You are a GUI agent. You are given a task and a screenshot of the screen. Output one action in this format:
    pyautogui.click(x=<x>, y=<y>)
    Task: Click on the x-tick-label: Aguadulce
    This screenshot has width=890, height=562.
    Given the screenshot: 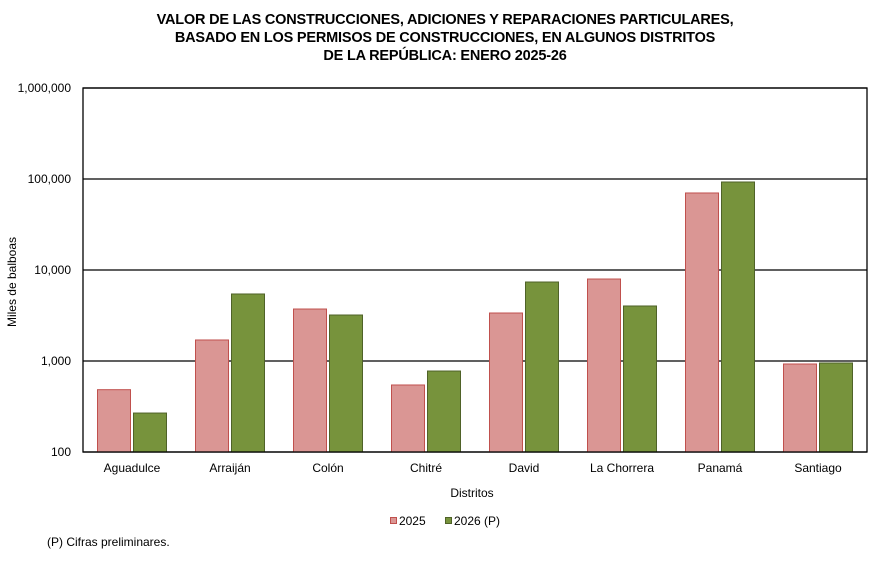 What is the action you would take?
    pyautogui.click(x=132, y=468)
    